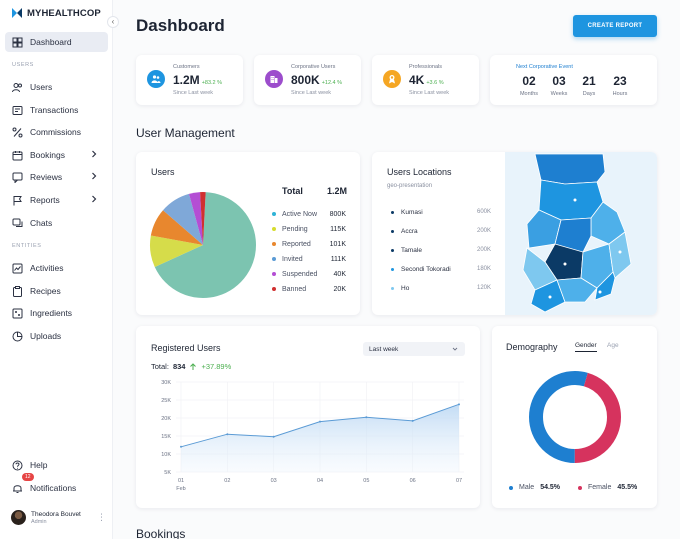  Describe the element at coordinates (186, 80) in the screenshot. I see `stat-number: 1.2M` at that location.